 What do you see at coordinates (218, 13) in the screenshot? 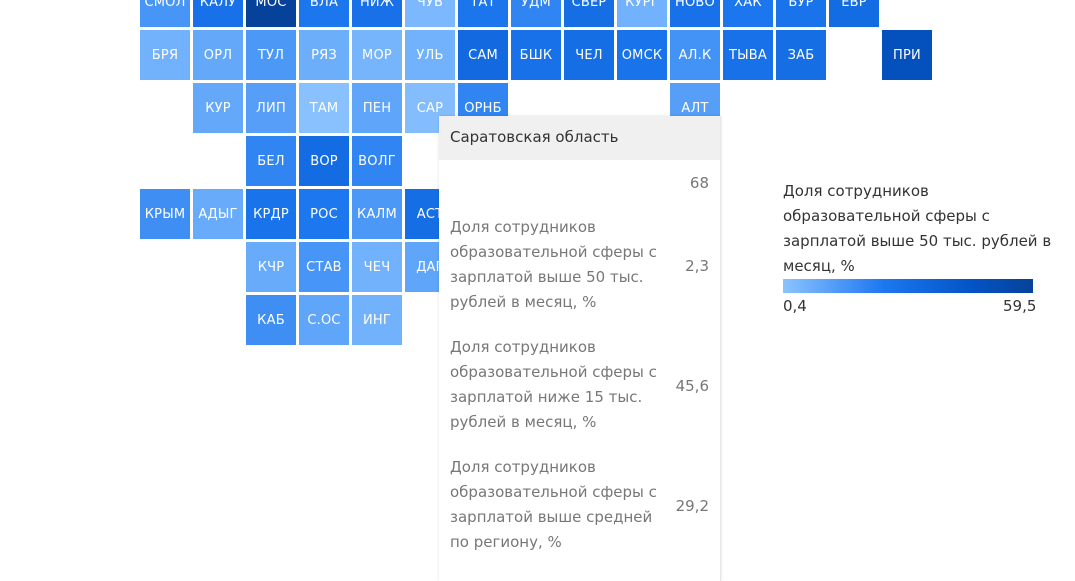
I see `region-tile: КАЛУ` at bounding box center [218, 13].